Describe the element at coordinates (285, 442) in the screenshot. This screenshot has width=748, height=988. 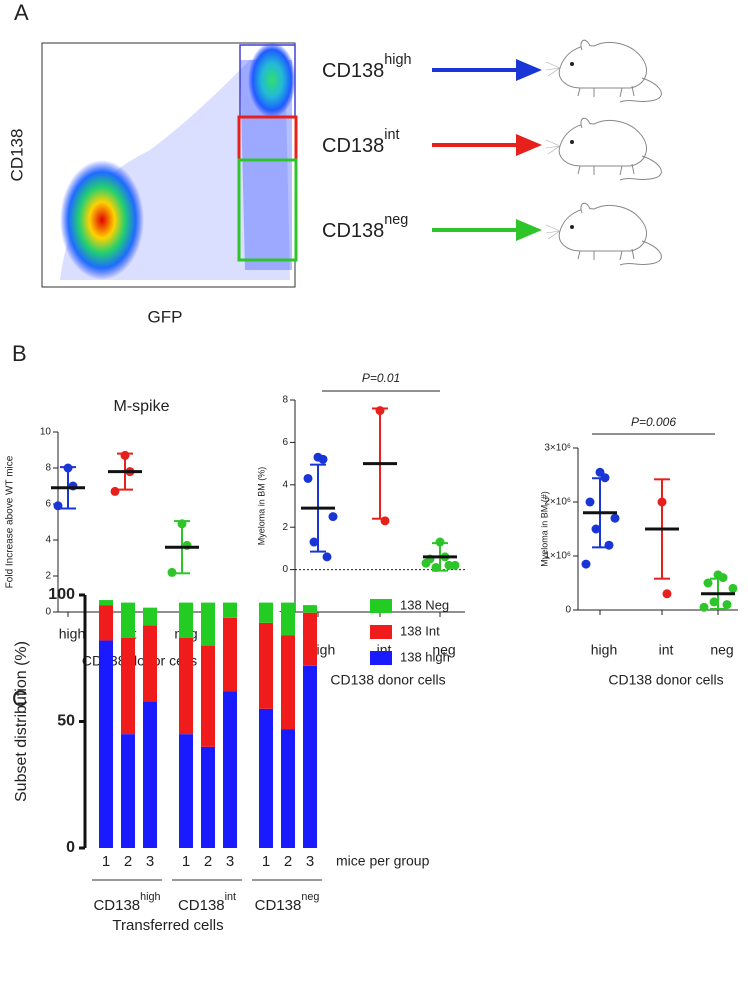
I see `y-tick-label: 6` at that location.